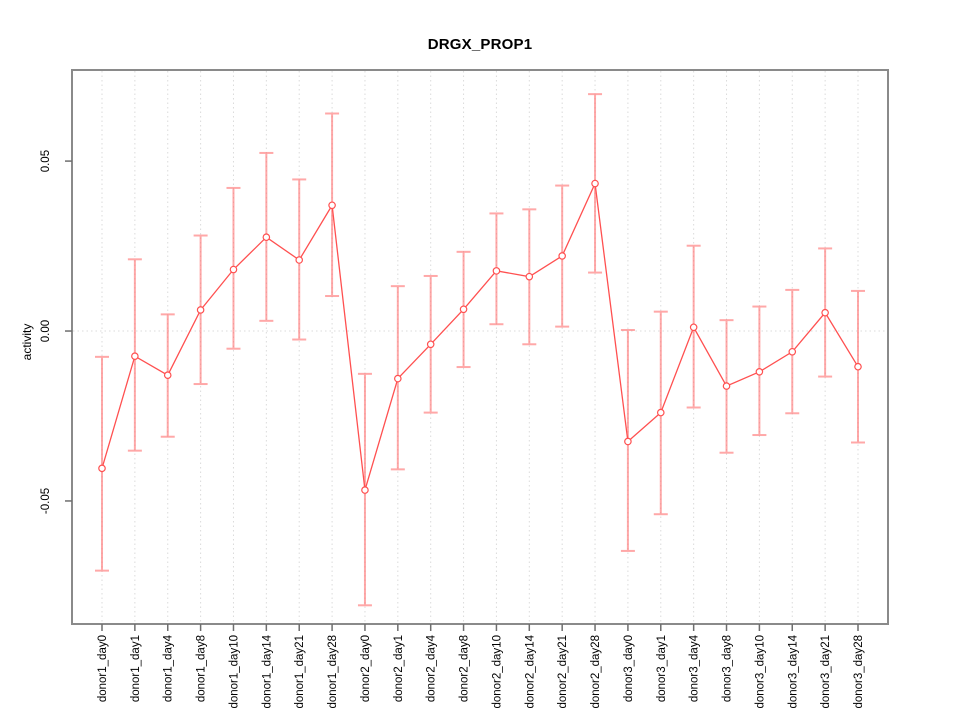 This screenshot has width=960, height=720. What do you see at coordinates (793, 671) in the screenshot?
I see `x-tick-label: donor3_day14` at bounding box center [793, 671].